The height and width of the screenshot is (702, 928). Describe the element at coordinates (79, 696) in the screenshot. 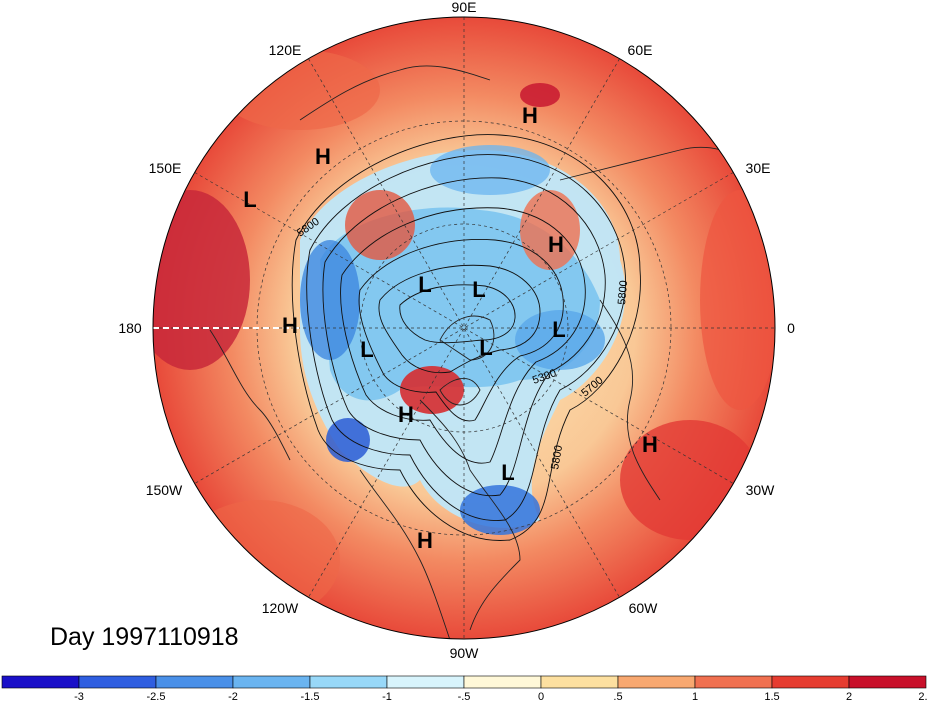

I see `colorbar-tick-label: -3` at that location.